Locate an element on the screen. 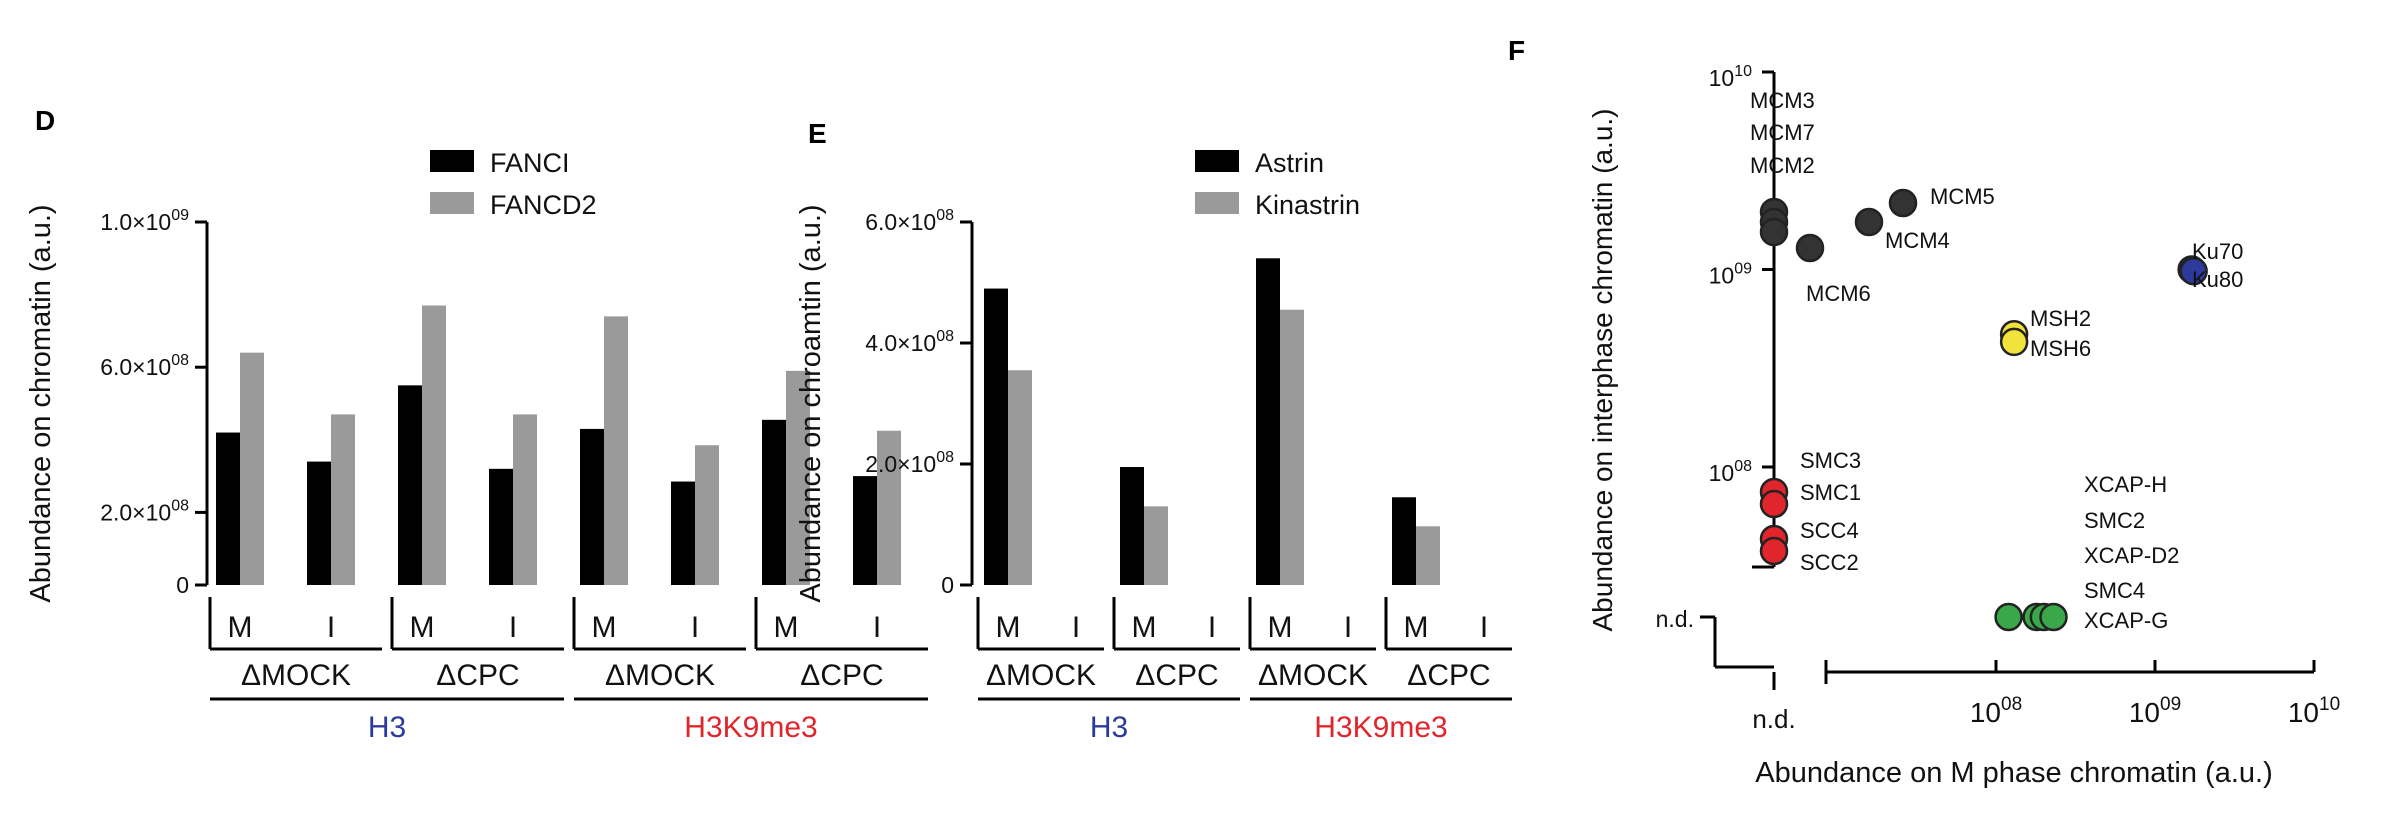 This screenshot has width=2386, height=814. panel-letter-F: F is located at coordinates (1516, 50).